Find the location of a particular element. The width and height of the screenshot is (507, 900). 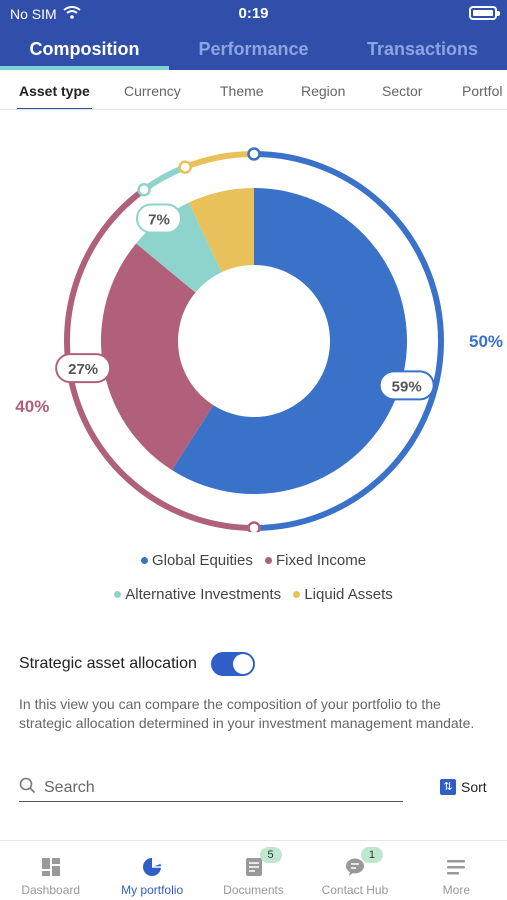

nav-contact-hub: 1 Contact Hub is located at coordinates (354, 870).